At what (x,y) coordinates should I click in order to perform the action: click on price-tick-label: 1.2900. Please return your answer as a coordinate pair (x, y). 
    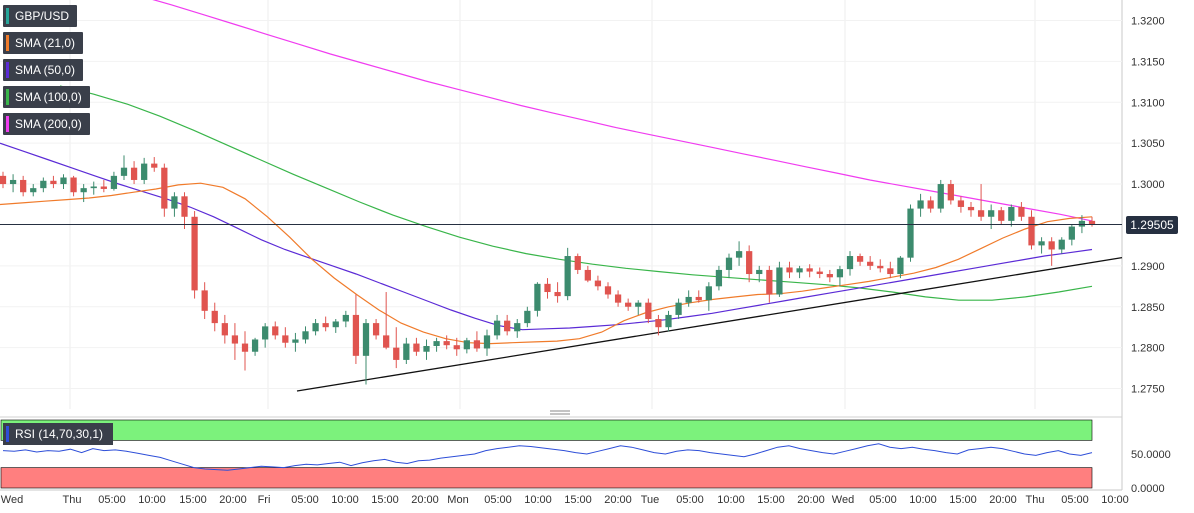
    Looking at the image, I should click on (1148, 267).